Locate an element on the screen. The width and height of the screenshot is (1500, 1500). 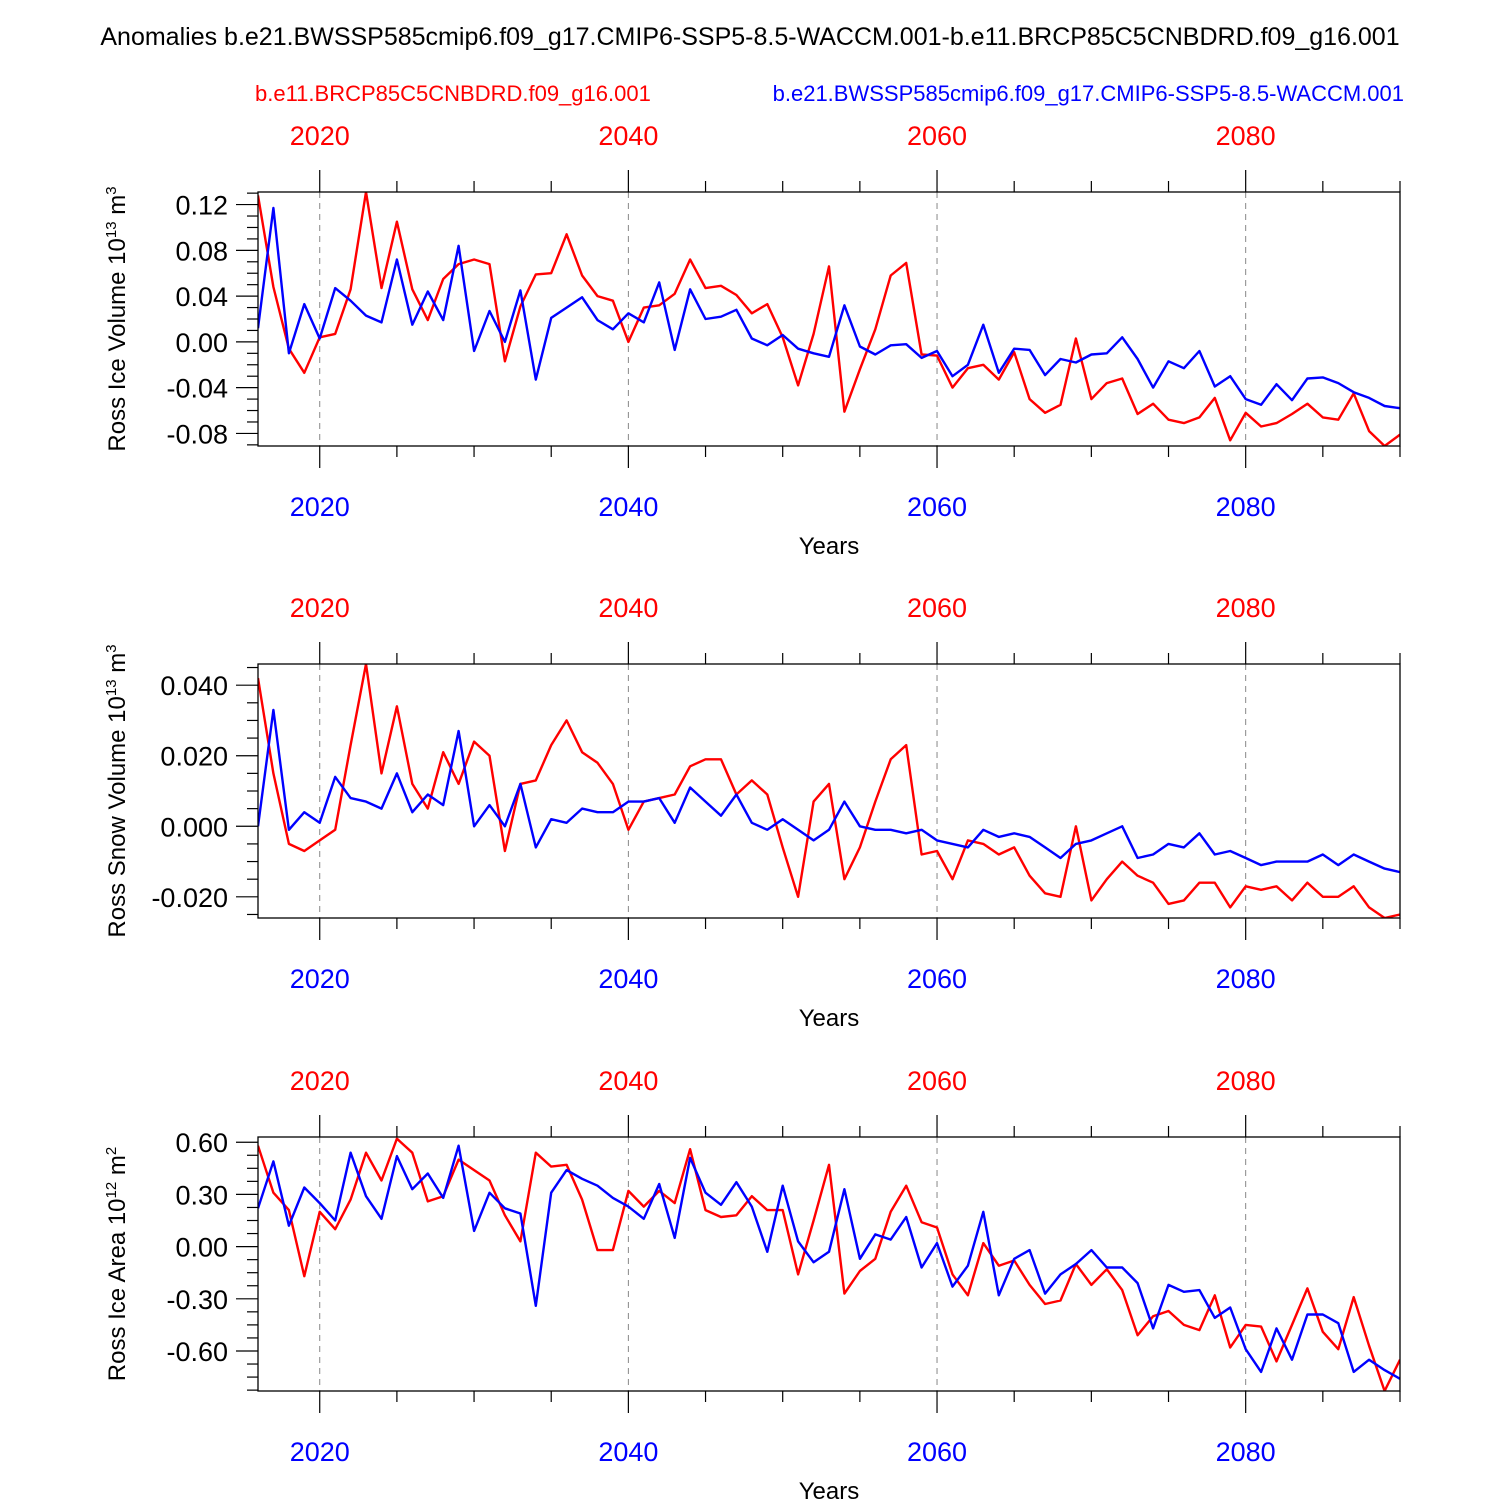
y-tick-label: 0.000 is located at coordinates (194, 827).